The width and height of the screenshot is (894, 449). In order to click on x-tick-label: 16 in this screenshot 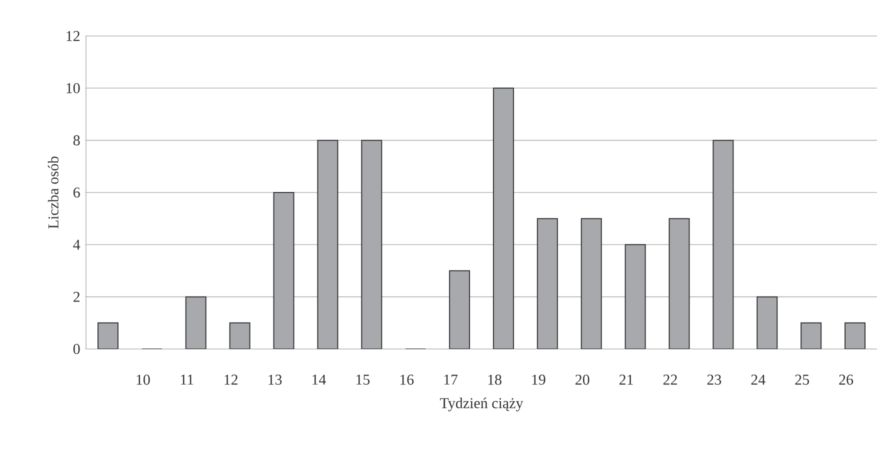, I will do `click(407, 379)`.